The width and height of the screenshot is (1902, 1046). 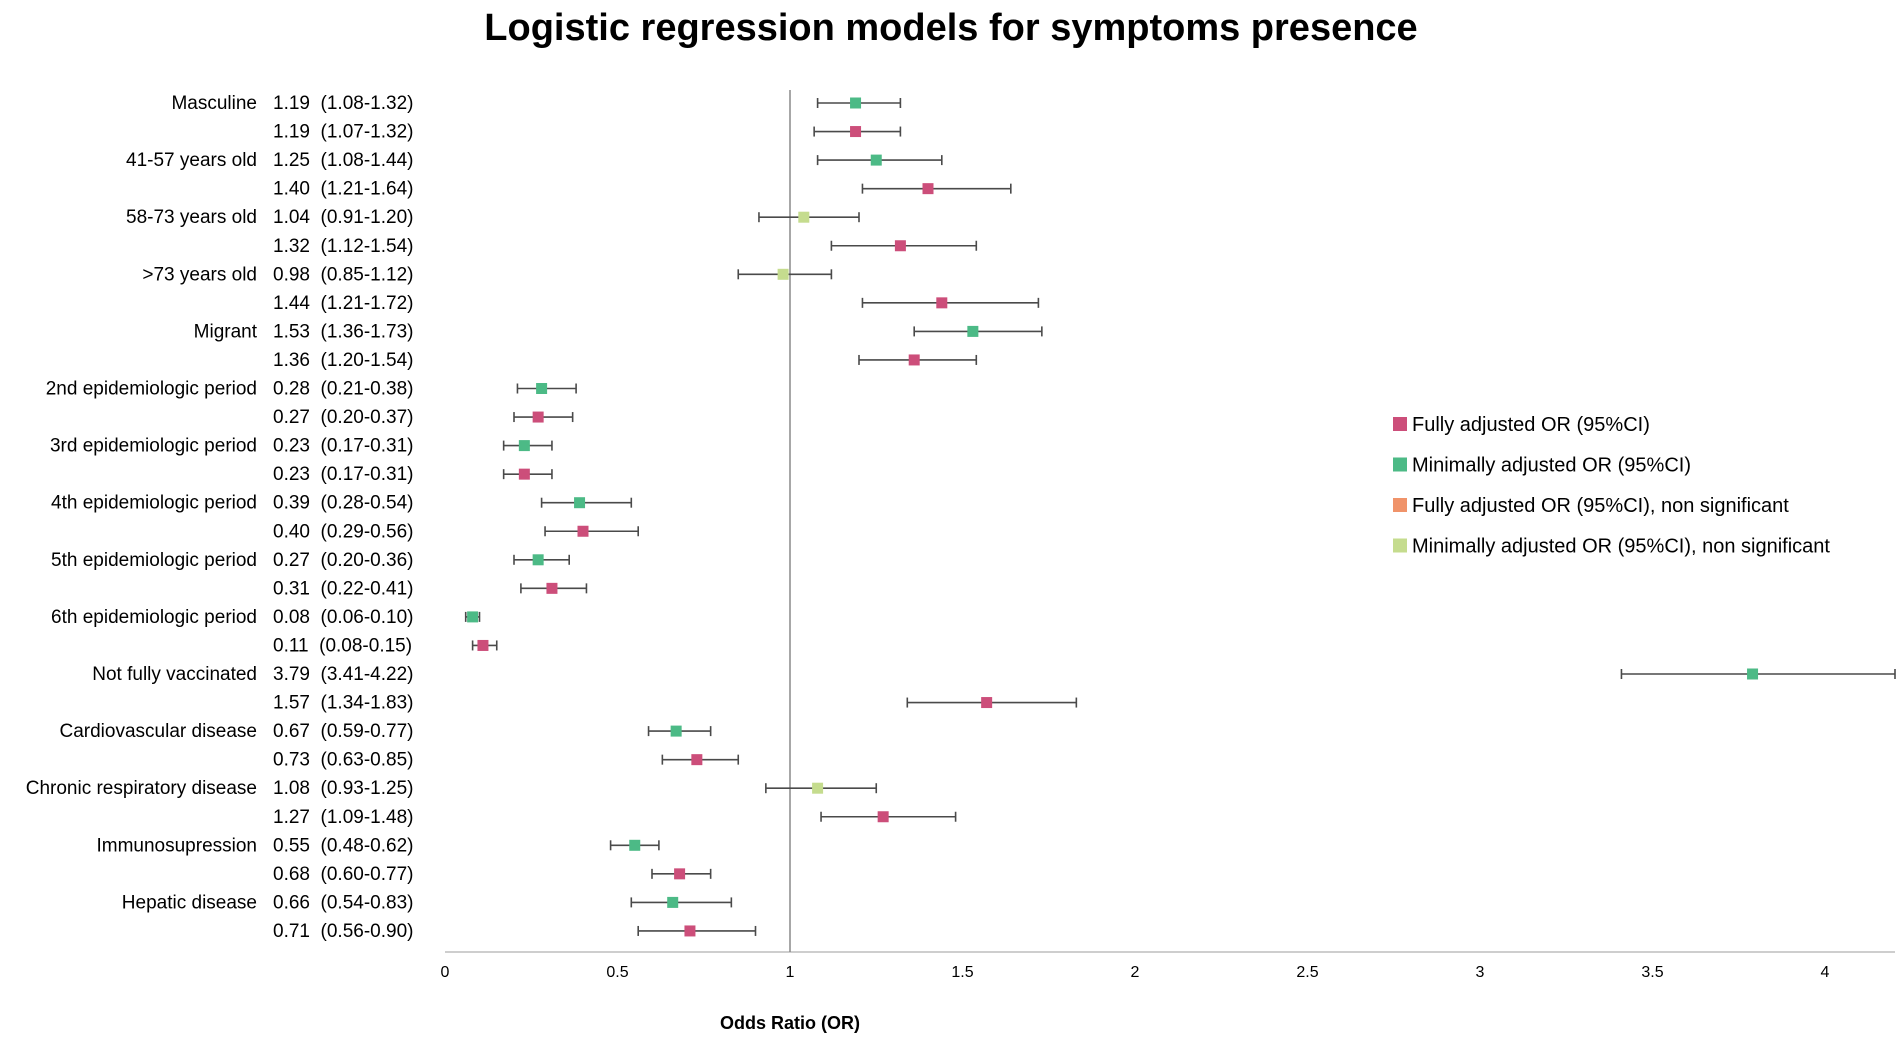 I want to click on forest-row: 0.68 (0.60-0.77), so click(x=492, y=874).